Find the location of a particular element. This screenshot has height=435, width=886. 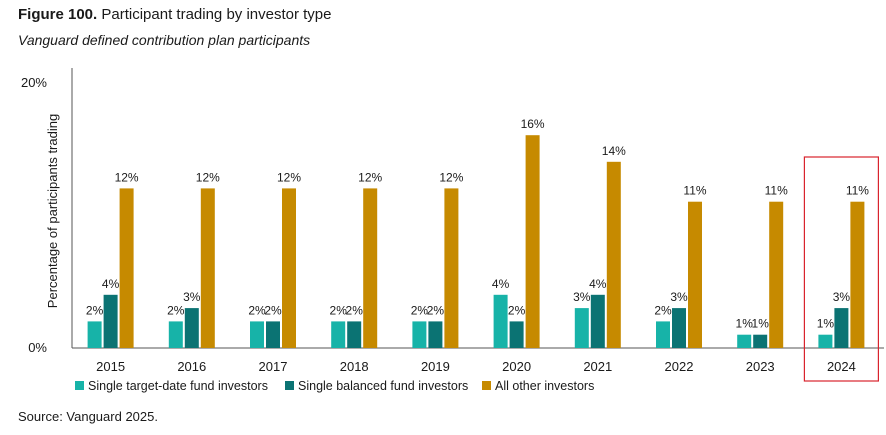

x-tick-label: 2018 is located at coordinates (354, 366).